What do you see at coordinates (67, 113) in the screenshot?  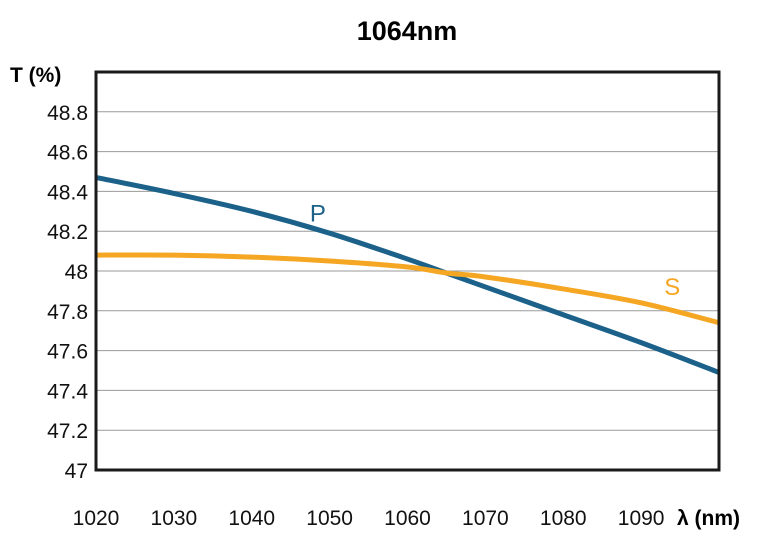 I see `y-tick-label: 48.8` at bounding box center [67, 113].